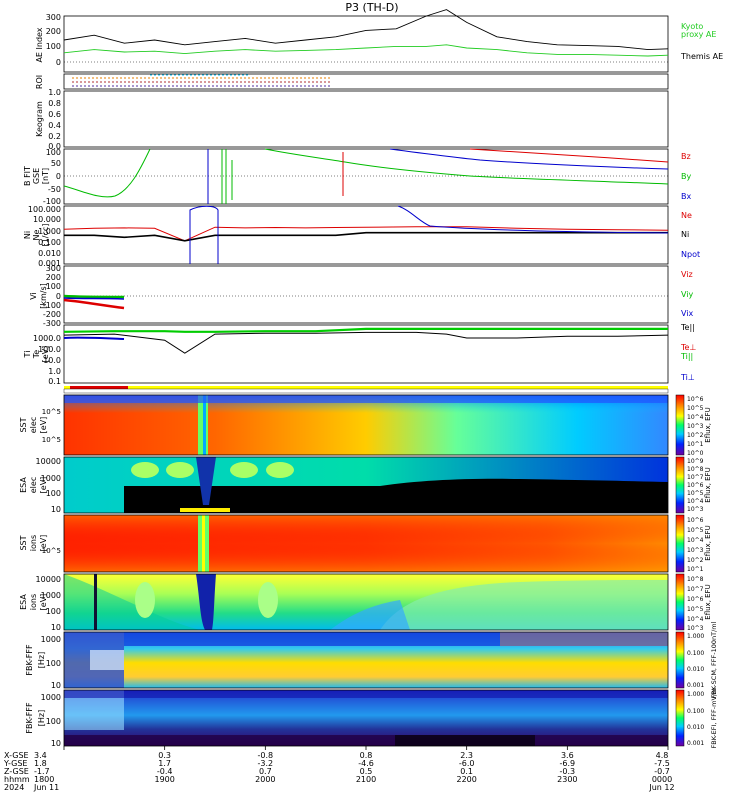 Image resolution: width=750 pixels, height=800 pixels. I want to click on keogram-ytick: 0.0, so click(54, 146).